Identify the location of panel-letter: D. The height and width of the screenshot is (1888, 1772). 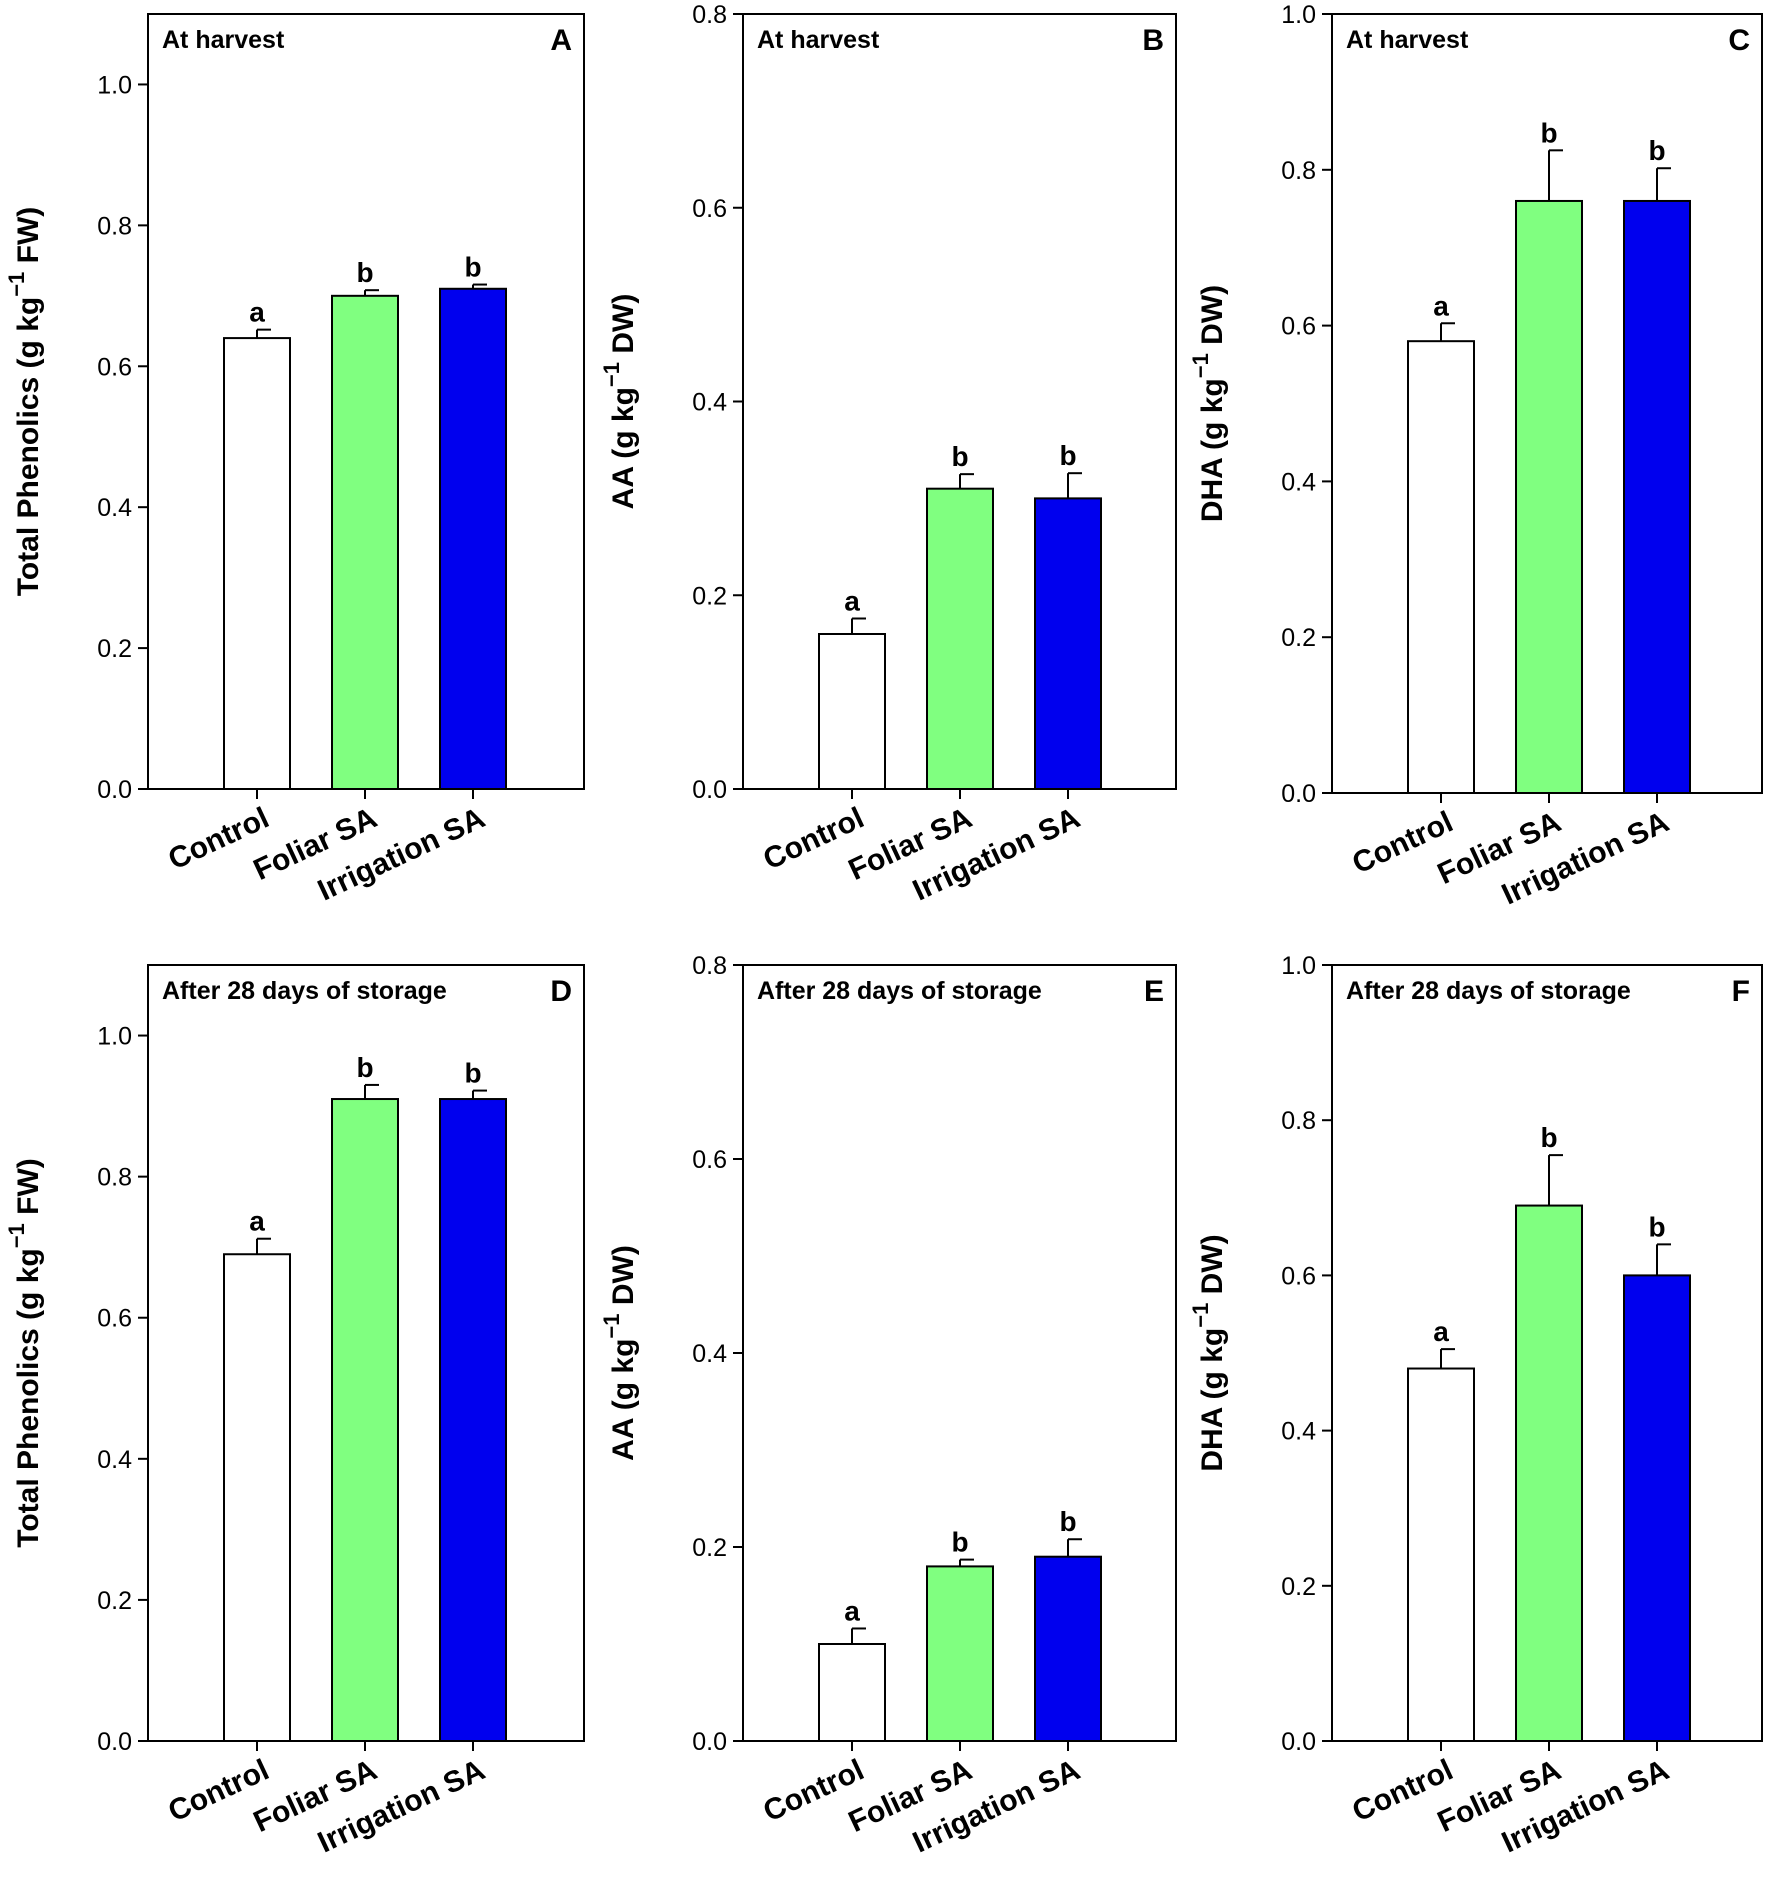
(561, 991).